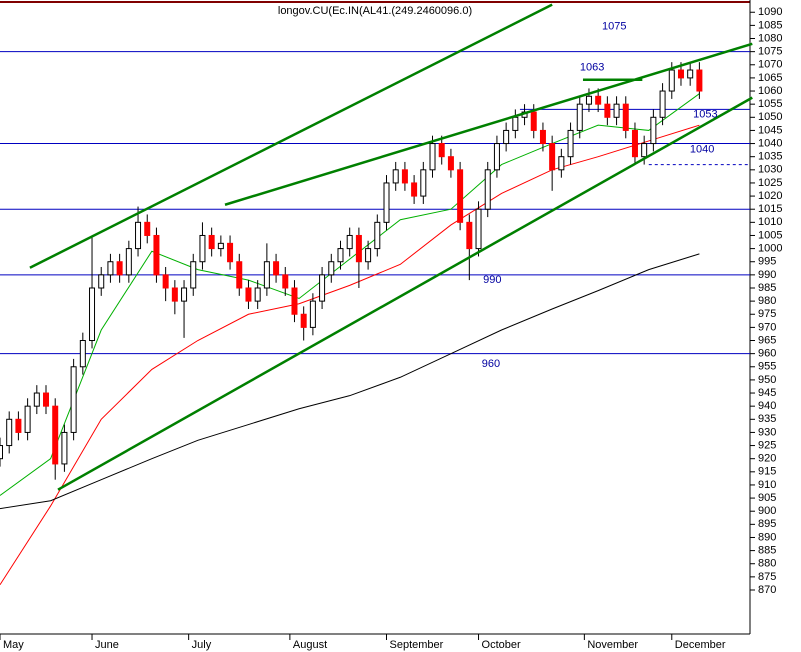 The width and height of the screenshot is (801, 652). I want to click on y-tick-label: 950, so click(767, 380).